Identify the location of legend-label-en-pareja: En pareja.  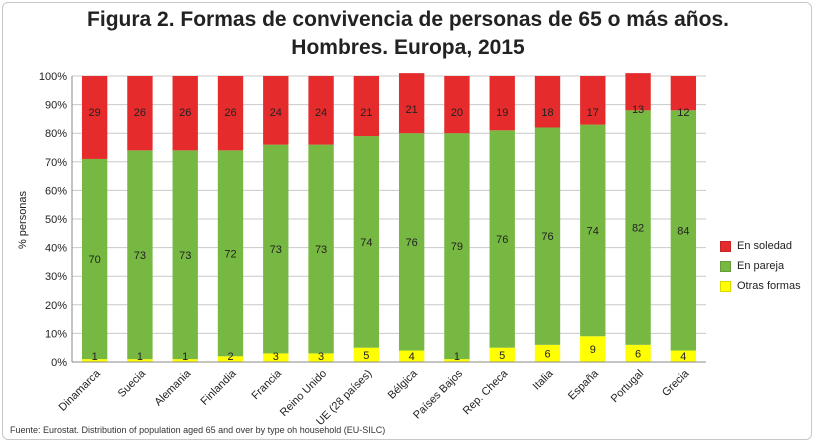
(761, 266).